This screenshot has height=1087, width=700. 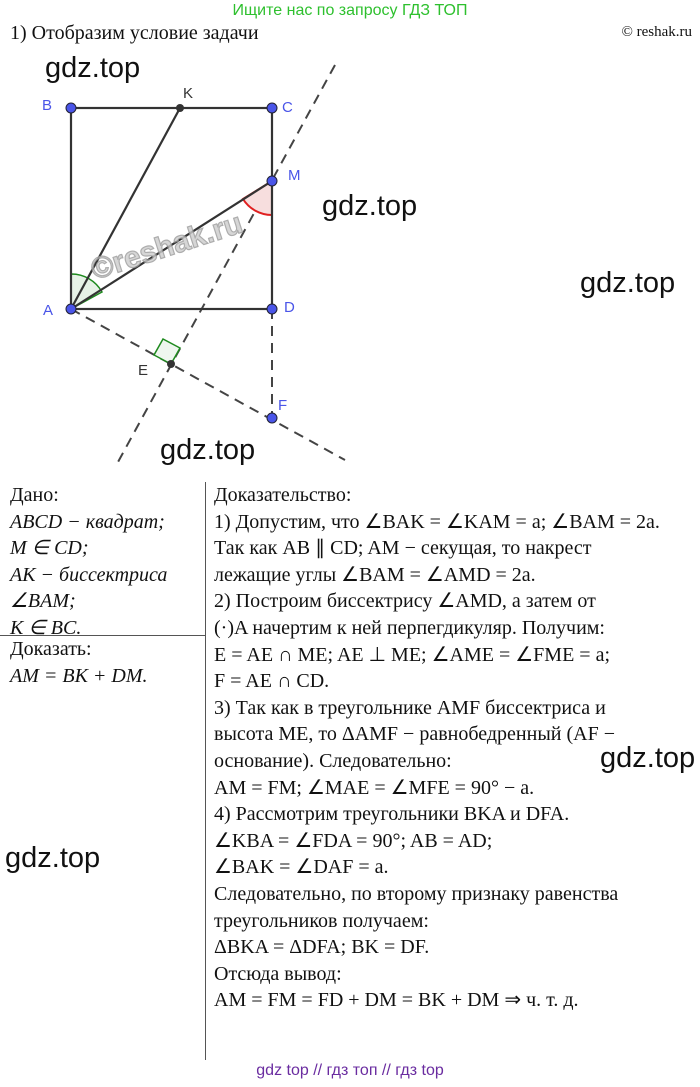 I want to click on proof-line: ΔBKA = ΔDFA; BK = DF., so click(x=322, y=947).